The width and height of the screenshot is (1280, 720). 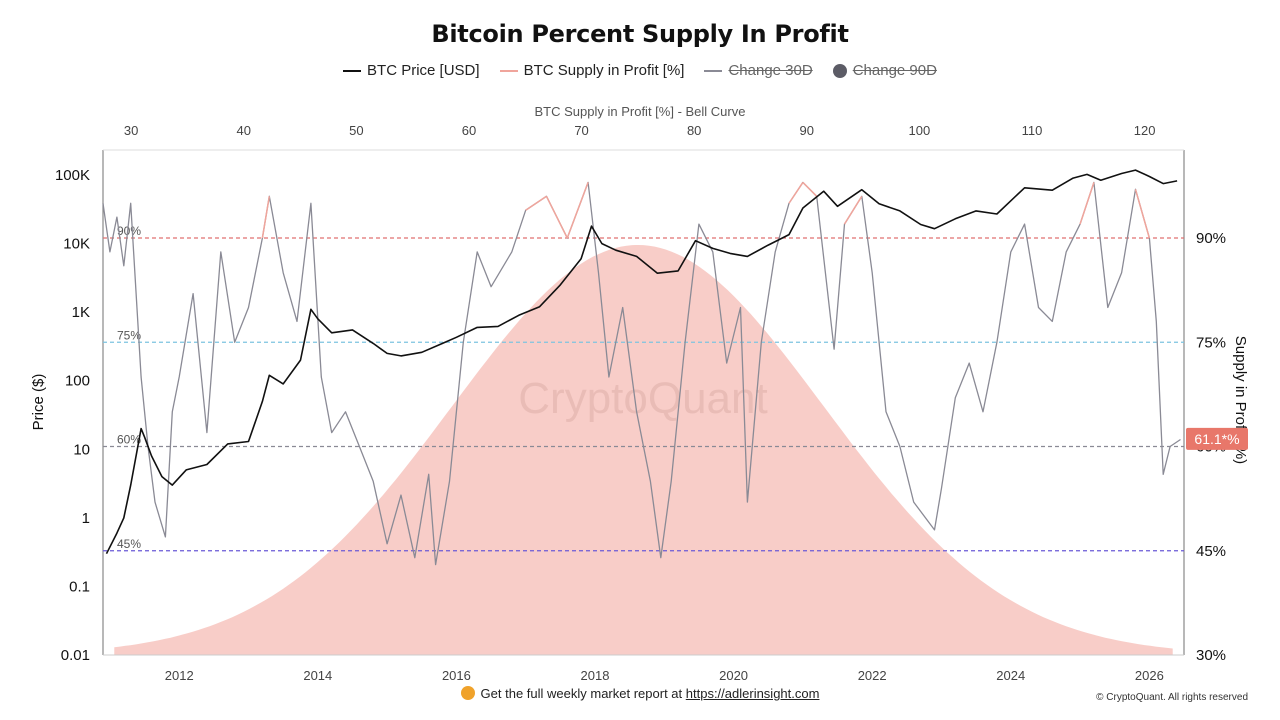 I want to click on x-tick-label: 2020, so click(x=733, y=675).